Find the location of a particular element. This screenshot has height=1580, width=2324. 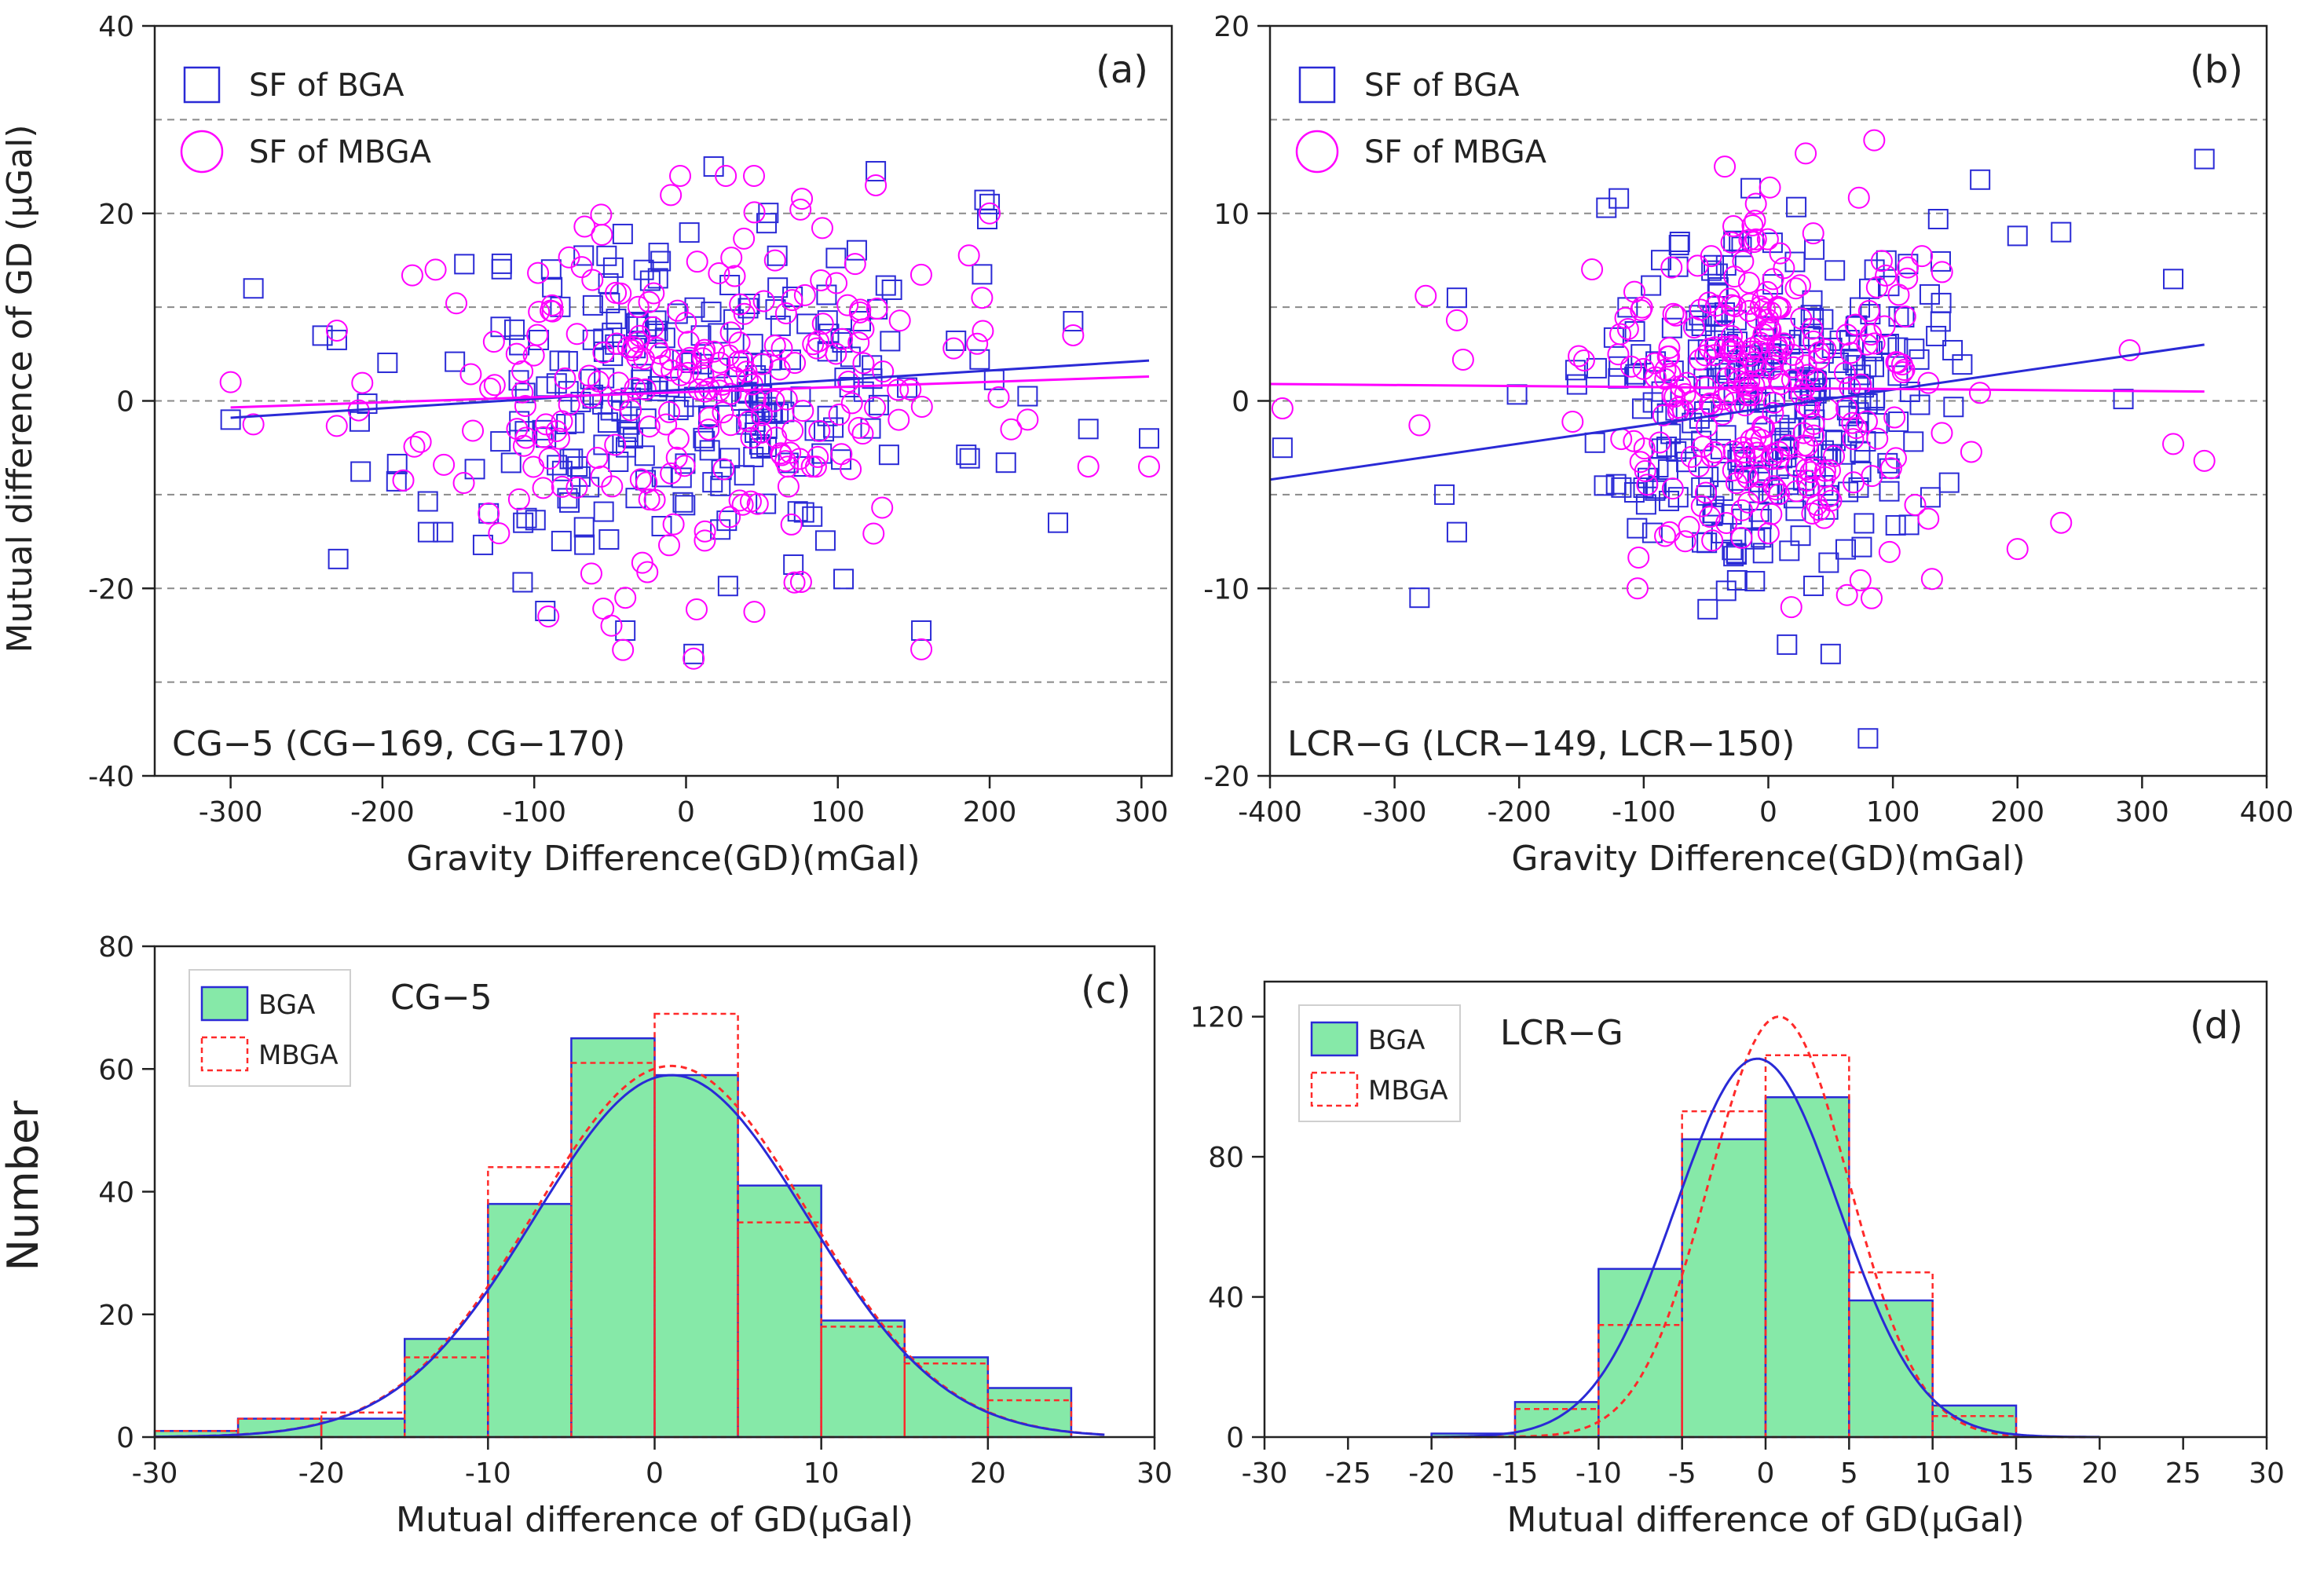

bga-trend-line is located at coordinates (690, 389).